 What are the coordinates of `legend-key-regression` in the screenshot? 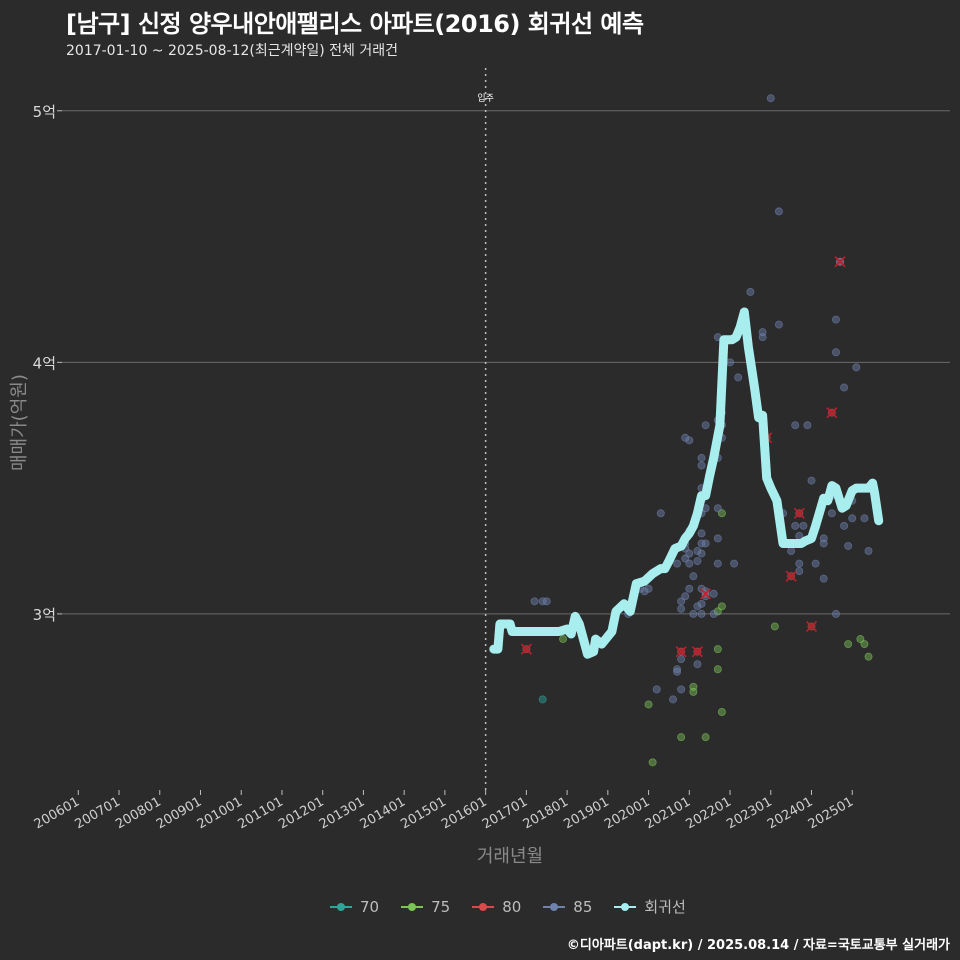 It's located at (625, 907).